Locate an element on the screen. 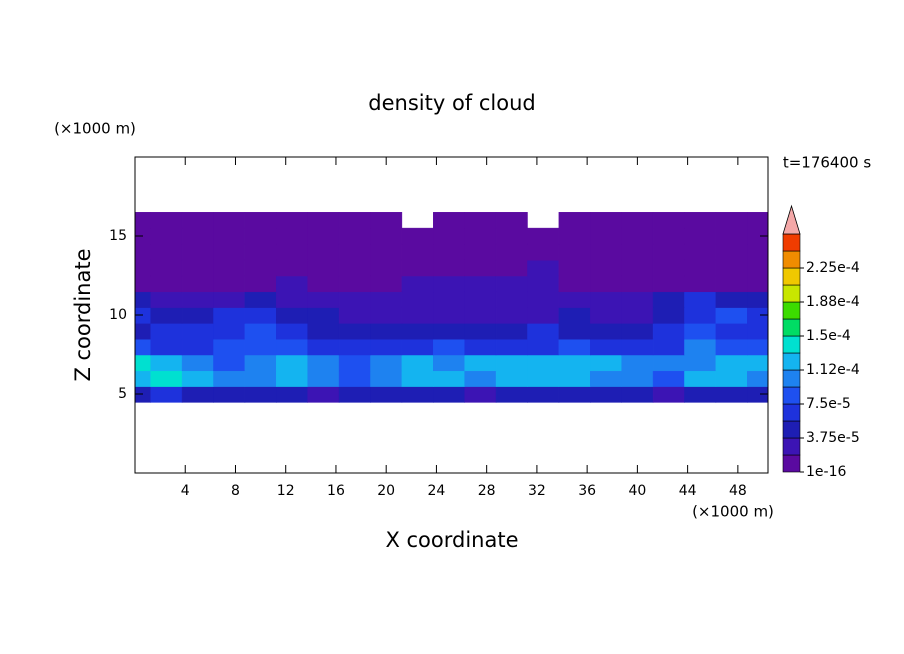  x-tick-label: 8 is located at coordinates (235, 491).